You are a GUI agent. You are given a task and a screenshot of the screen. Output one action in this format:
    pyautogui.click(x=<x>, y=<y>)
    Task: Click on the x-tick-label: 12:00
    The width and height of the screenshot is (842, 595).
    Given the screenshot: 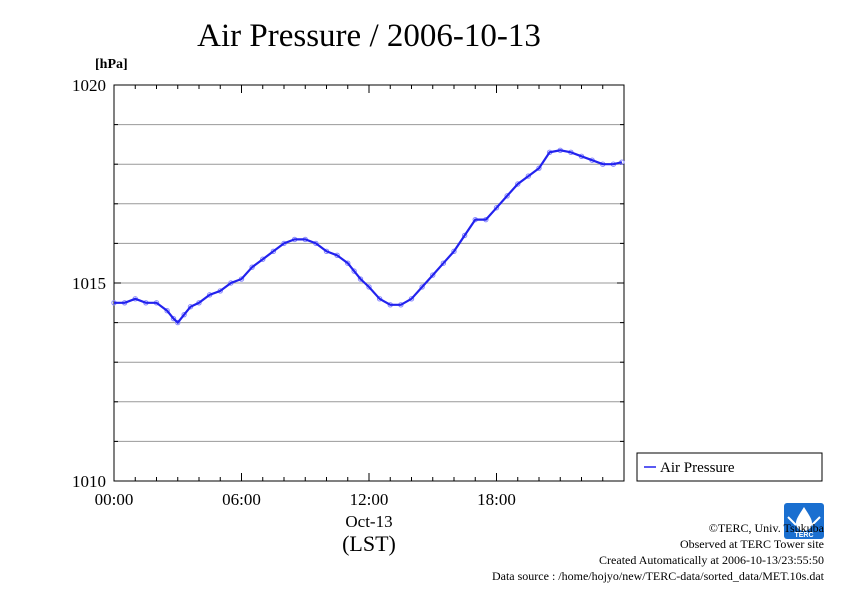 What is the action you would take?
    pyautogui.click(x=369, y=499)
    